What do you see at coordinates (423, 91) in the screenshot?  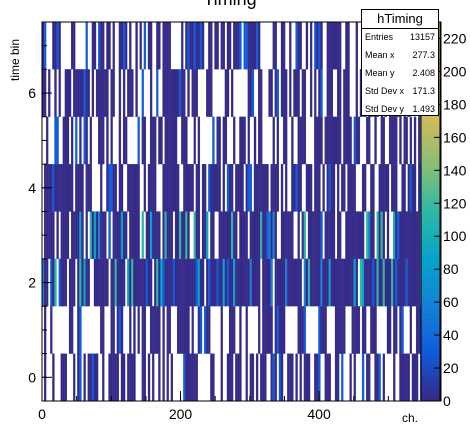 I see `stats-std-x-value: 171.3` at bounding box center [423, 91].